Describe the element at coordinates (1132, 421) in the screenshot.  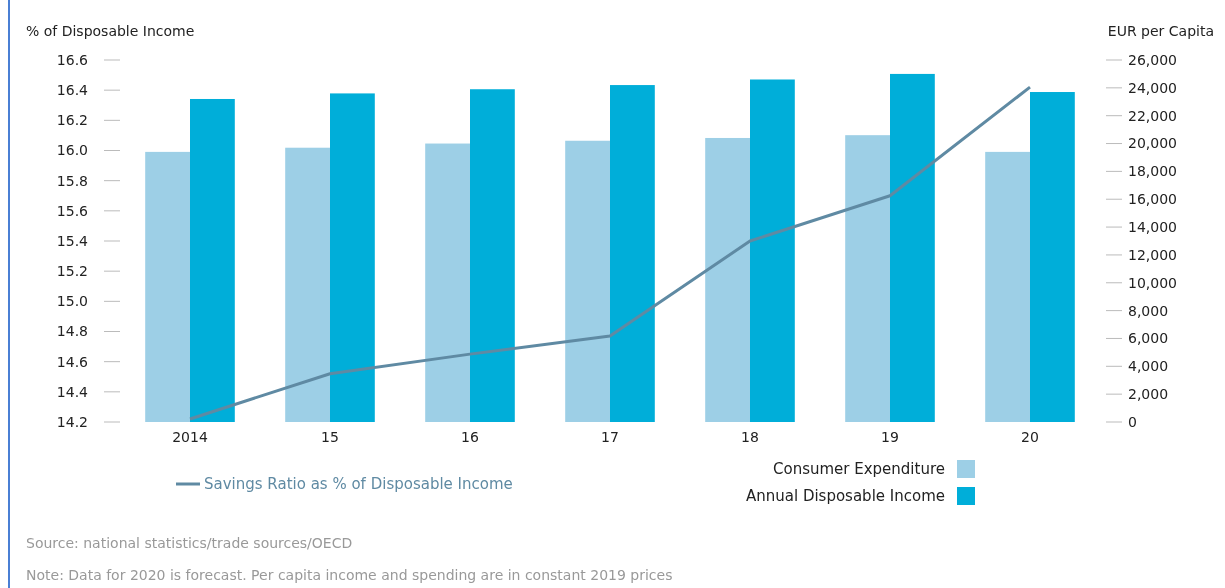
I see `y2-tick-label: 0` at that location.